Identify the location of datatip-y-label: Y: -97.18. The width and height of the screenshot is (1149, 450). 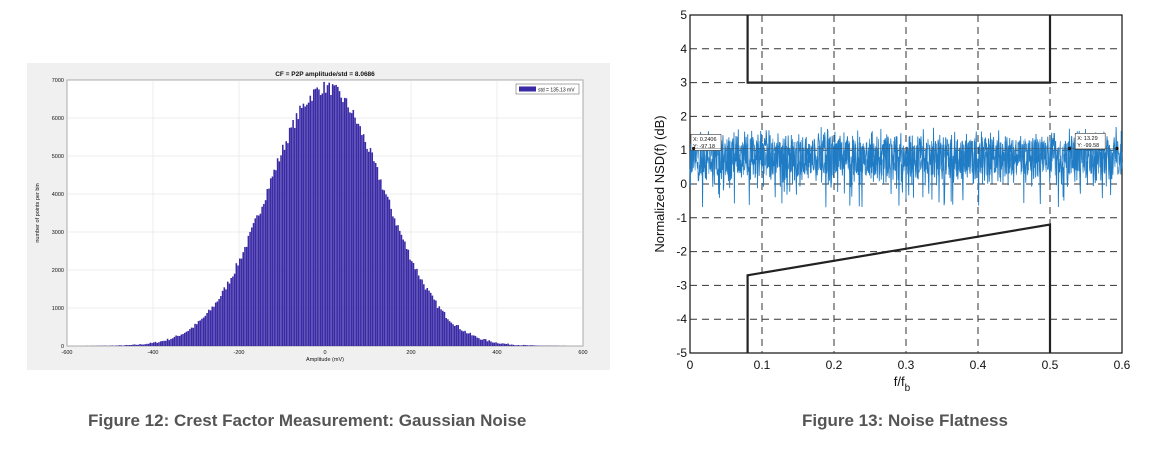
(704, 147).